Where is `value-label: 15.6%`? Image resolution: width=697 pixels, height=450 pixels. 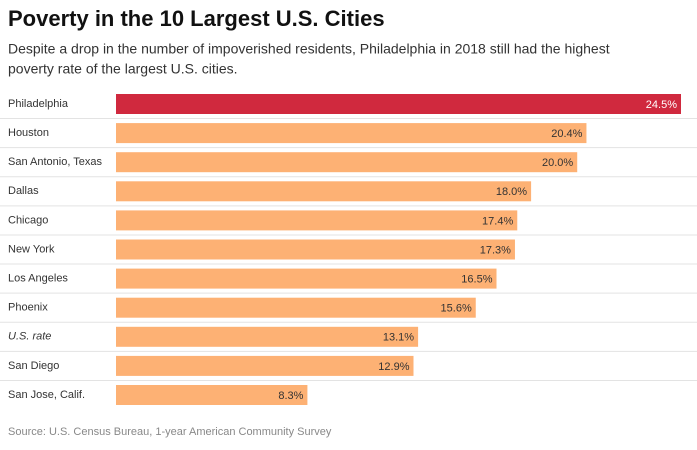
value-label: 15.6% is located at coordinates (456, 309).